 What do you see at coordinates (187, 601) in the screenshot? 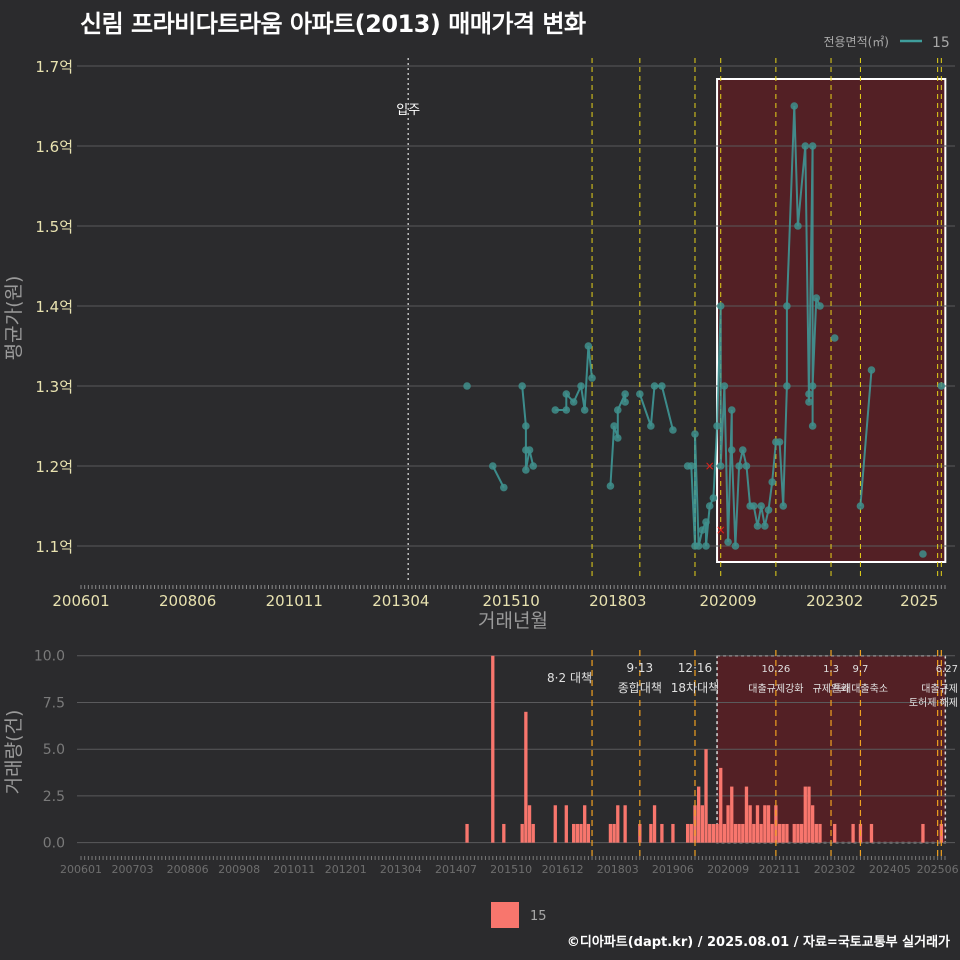
I see `x-tick-label-top: 200806` at bounding box center [187, 601].